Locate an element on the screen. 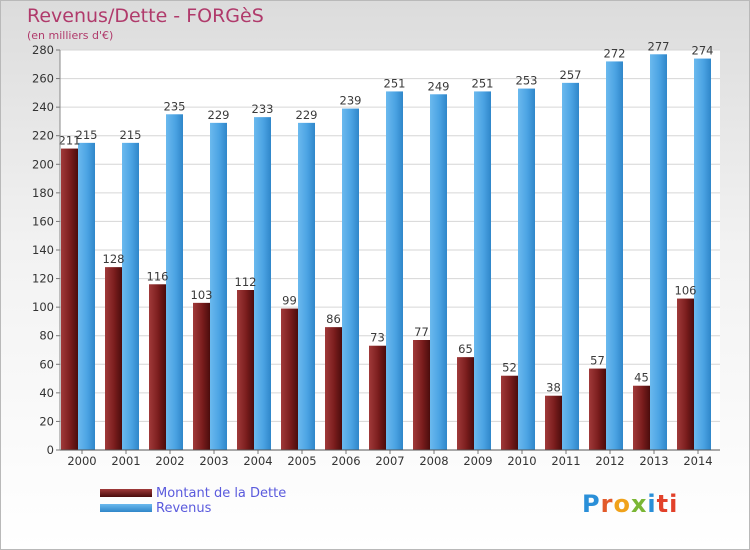 Image resolution: width=750 pixels, height=550 pixels. y-axis-labels: 0 20 40 60 80 100 120 140 160 180 200 220 240 260 280 is located at coordinates (46, 250).